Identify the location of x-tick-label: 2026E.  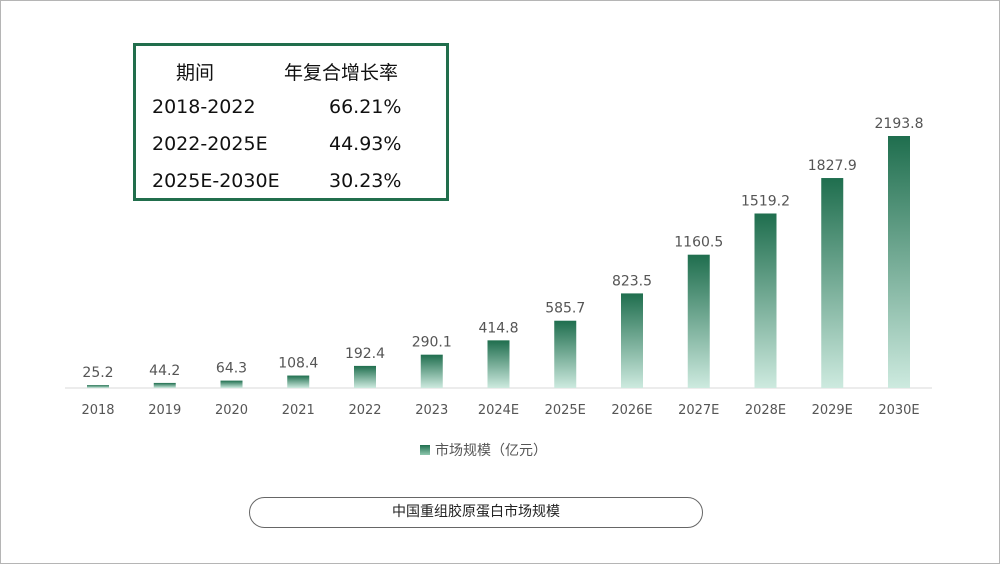
(631, 410).